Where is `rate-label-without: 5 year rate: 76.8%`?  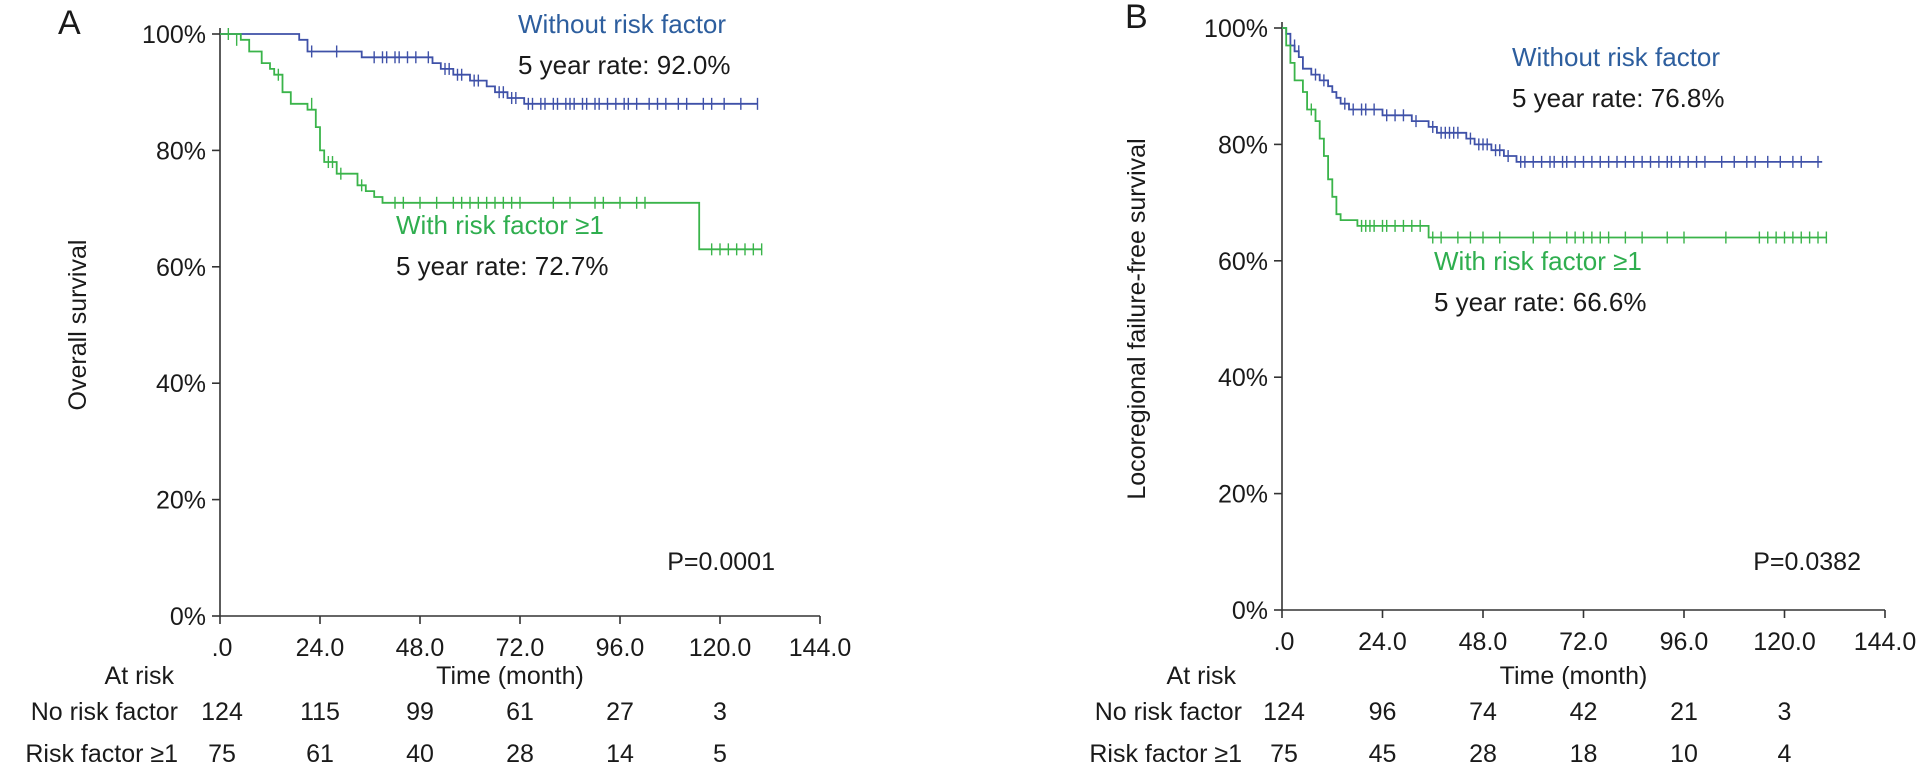
rate-label-without: 5 year rate: 76.8% is located at coordinates (1618, 98).